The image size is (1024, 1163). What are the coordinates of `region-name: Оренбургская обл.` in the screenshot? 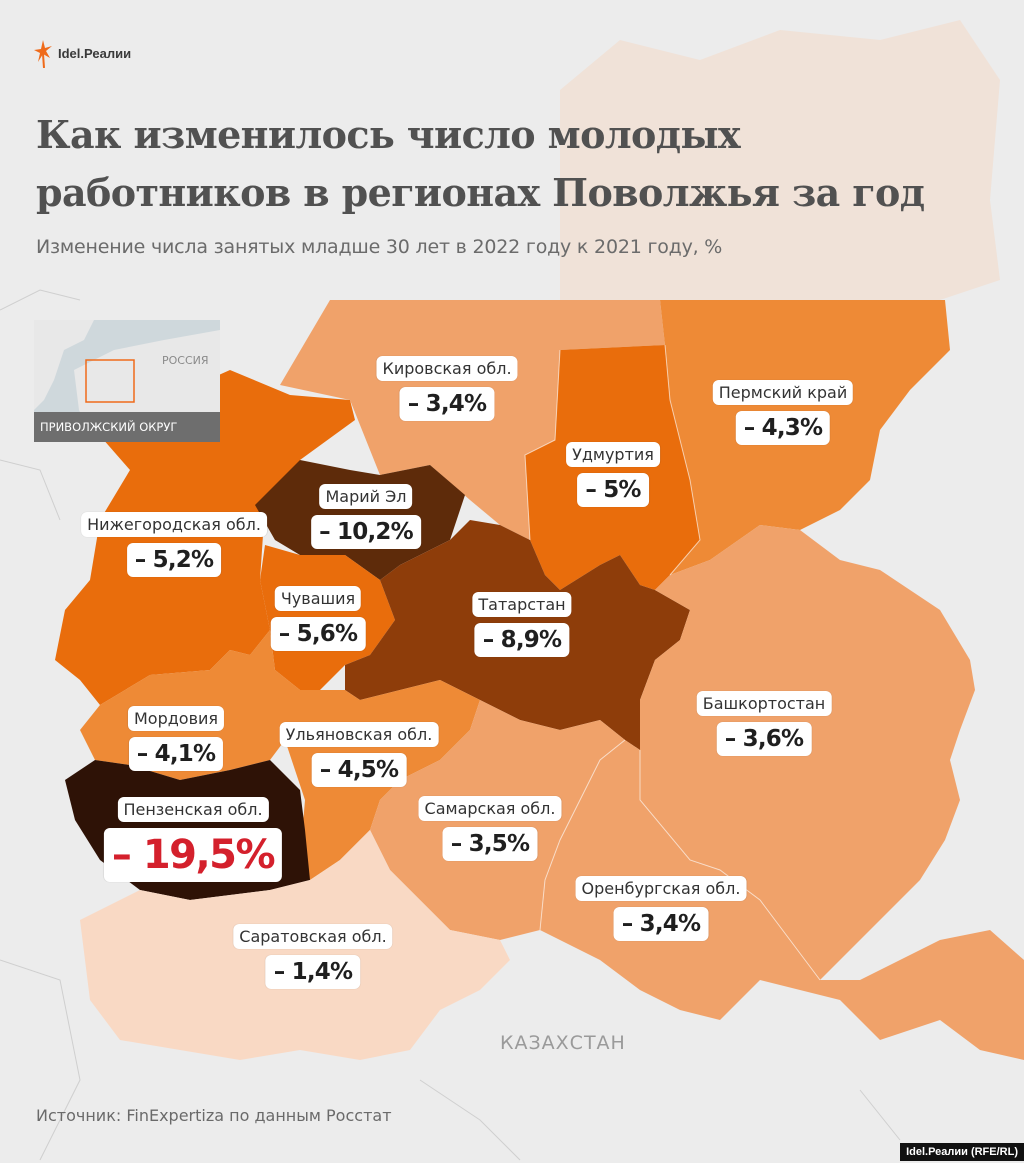 It's located at (661, 888).